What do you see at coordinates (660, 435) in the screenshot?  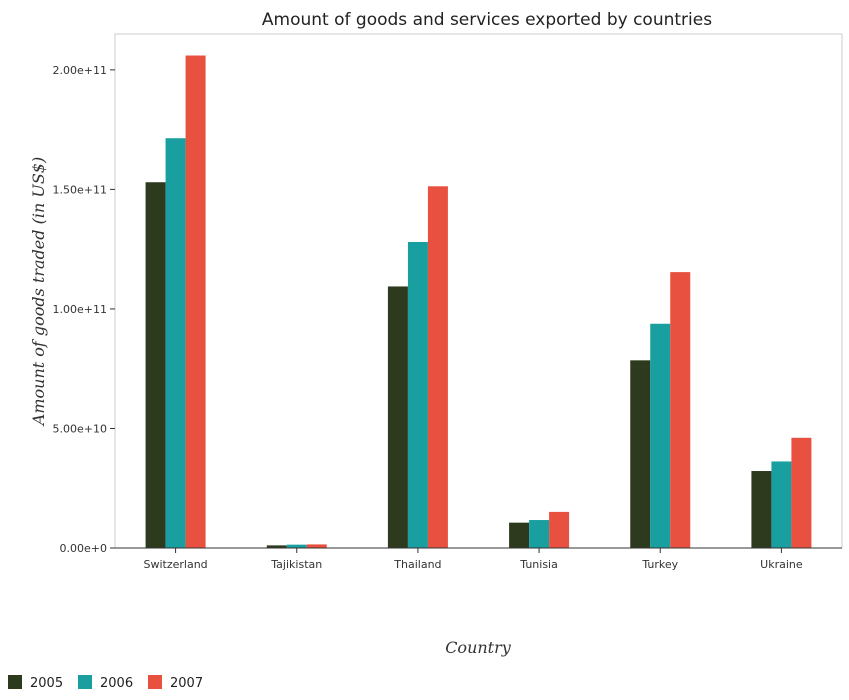 I see `bar-turkey-2006` at bounding box center [660, 435].